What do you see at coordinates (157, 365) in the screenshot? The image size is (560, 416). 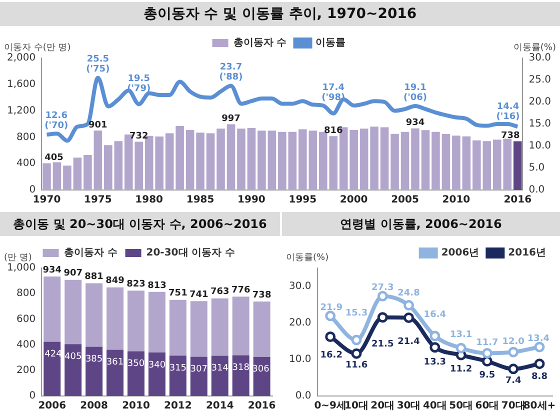 I see `data-label: 340` at bounding box center [157, 365].